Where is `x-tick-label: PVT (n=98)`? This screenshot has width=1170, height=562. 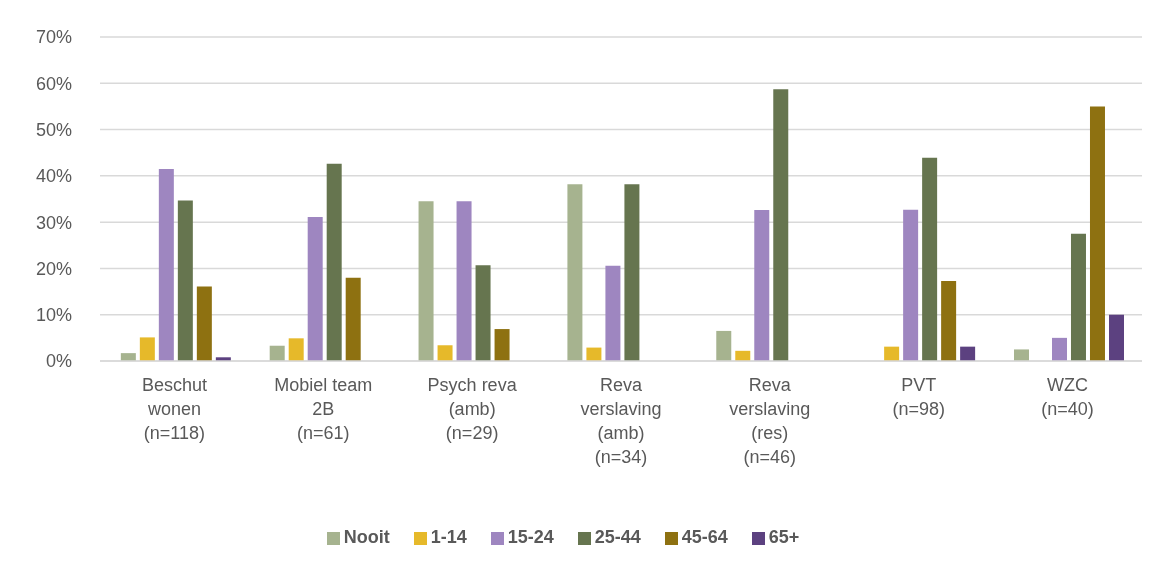 x-tick-label: PVT (n=98) is located at coordinates (918, 397).